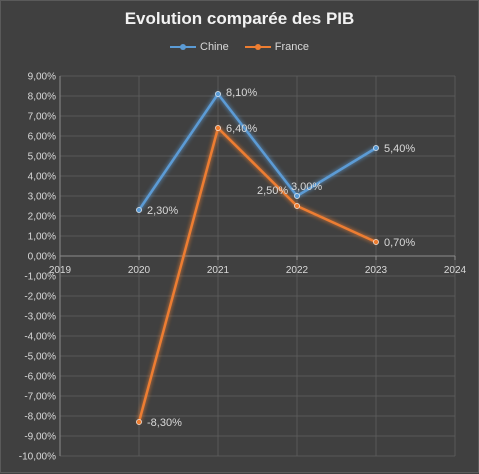  What do you see at coordinates (42, 157) in the screenshot?
I see `y-tick-label: 5,00%` at bounding box center [42, 157].